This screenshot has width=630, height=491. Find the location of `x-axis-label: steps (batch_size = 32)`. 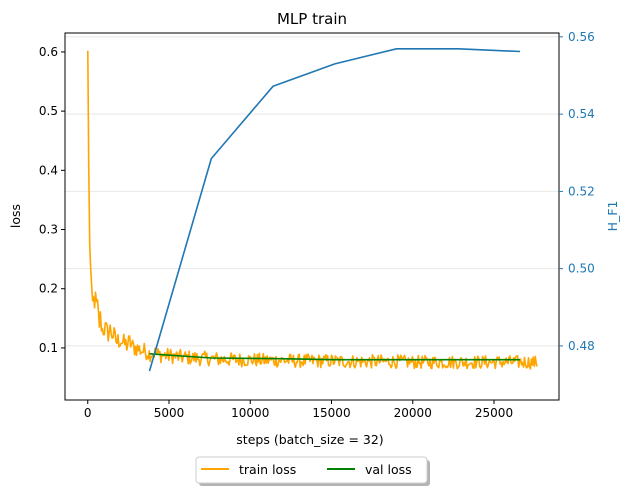

x-axis-label: steps (batch_size = 32) is located at coordinates (309, 439).